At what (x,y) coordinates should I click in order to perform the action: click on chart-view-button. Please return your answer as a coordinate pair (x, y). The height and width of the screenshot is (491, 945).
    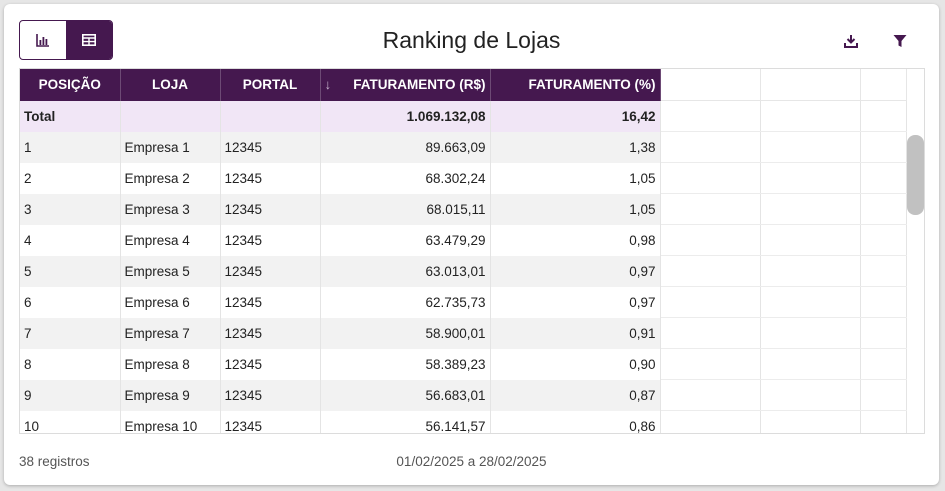
    Looking at the image, I should click on (43, 40).